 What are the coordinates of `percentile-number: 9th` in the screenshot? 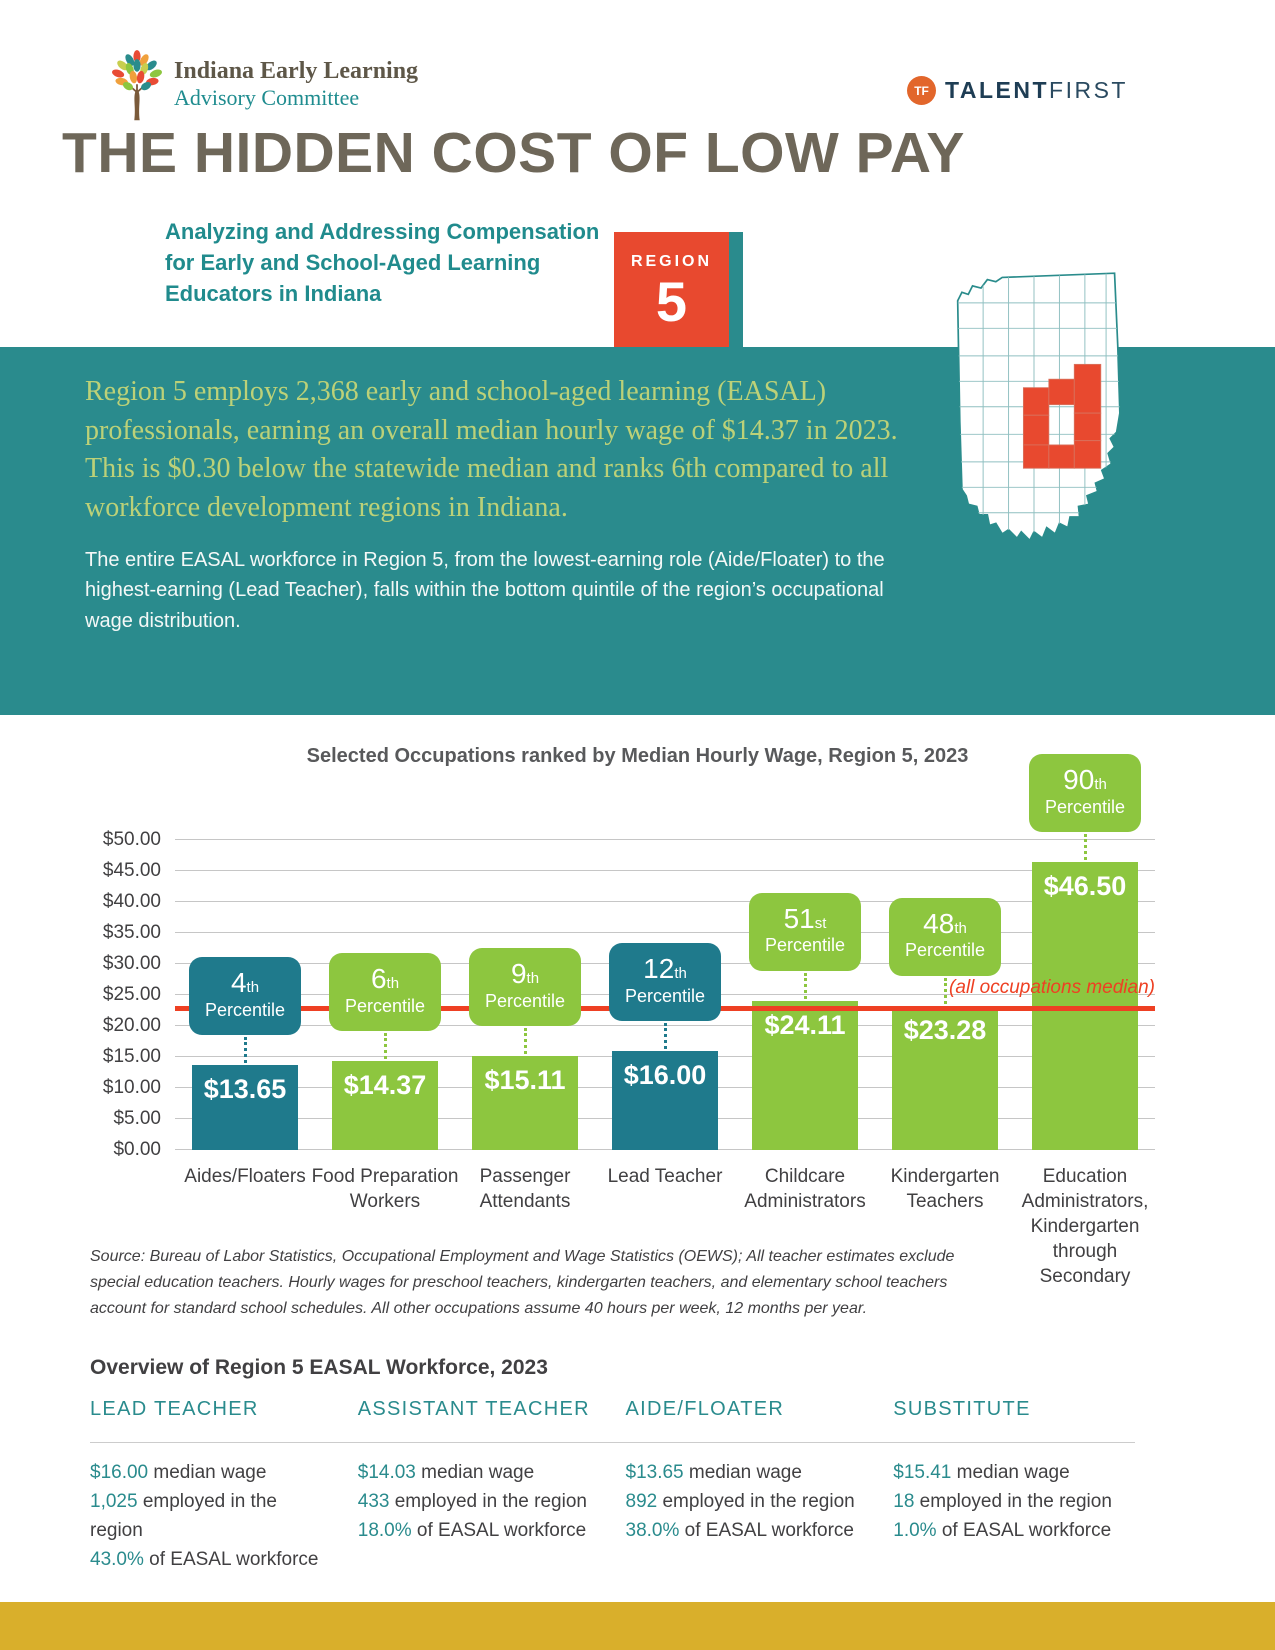 It's located at (525, 974).